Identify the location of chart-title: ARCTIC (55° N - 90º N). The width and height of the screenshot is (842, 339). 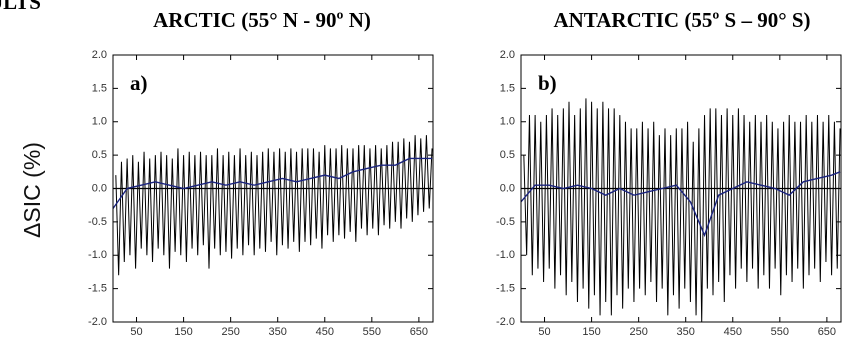
(262, 20).